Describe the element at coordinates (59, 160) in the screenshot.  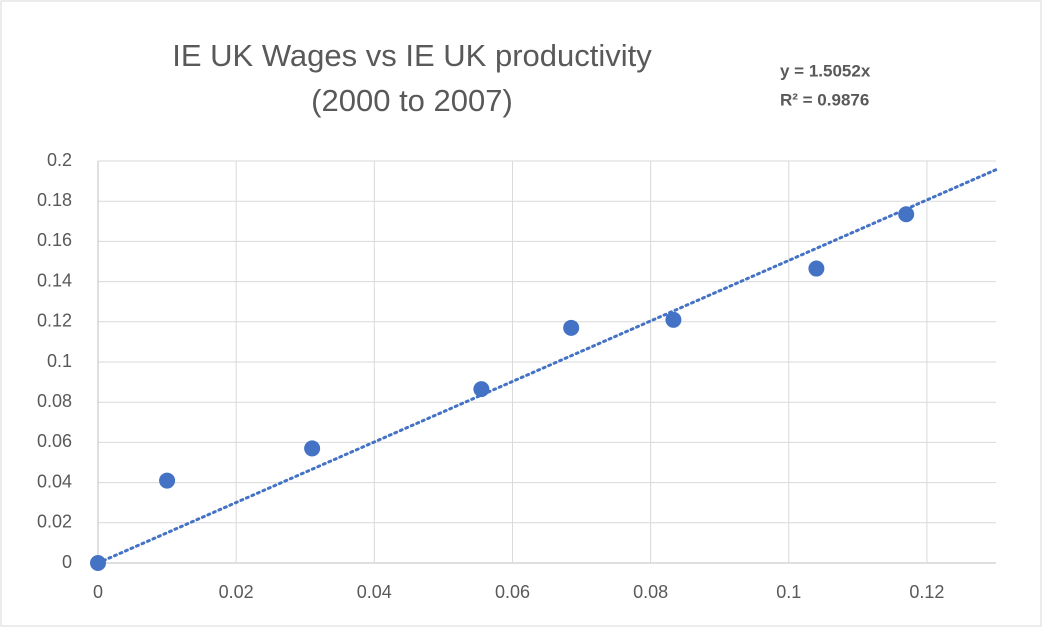
I see `y-tick-label: 0.2` at that location.